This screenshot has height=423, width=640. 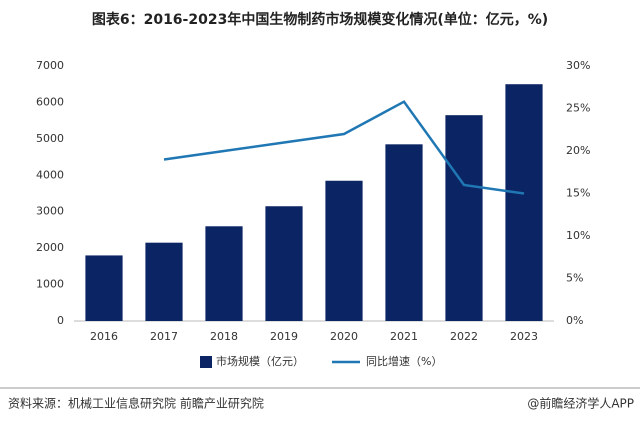 I want to click on source: 资料来源：机械工业信息研究院 前瞻产业研究院, so click(x=136, y=403).